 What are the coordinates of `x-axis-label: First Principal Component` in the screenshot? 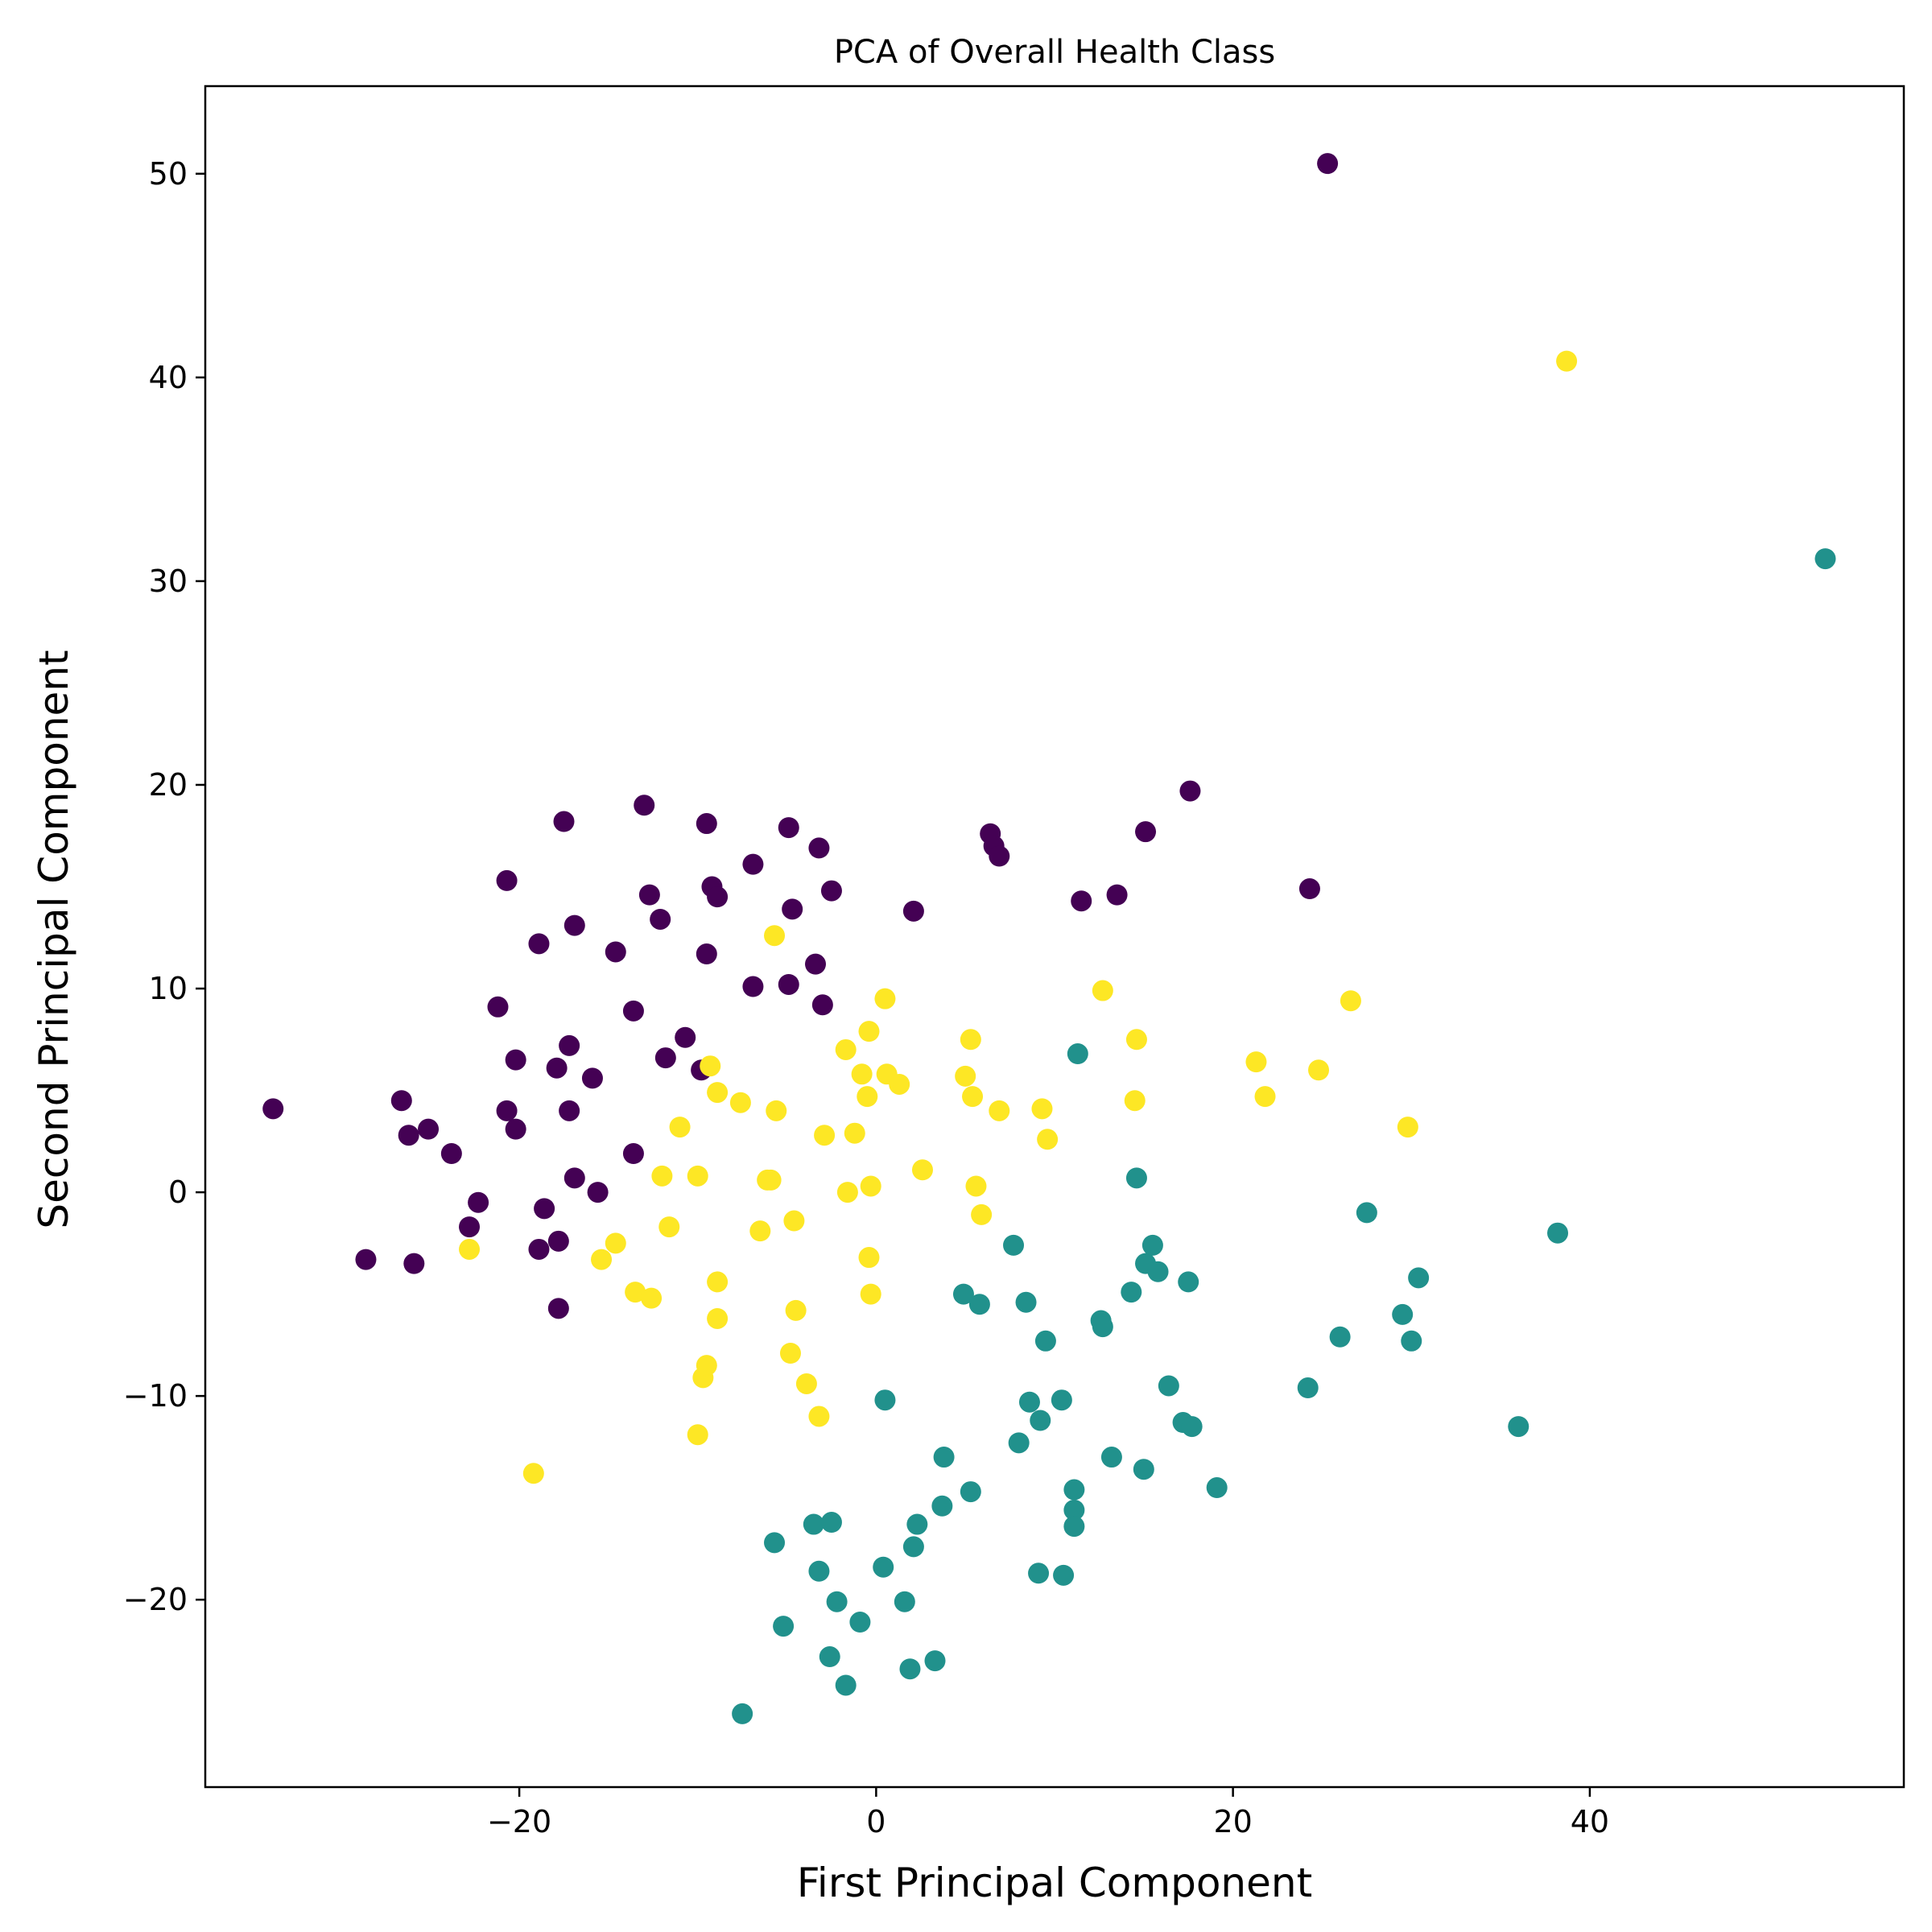 It's located at (1054, 1883).